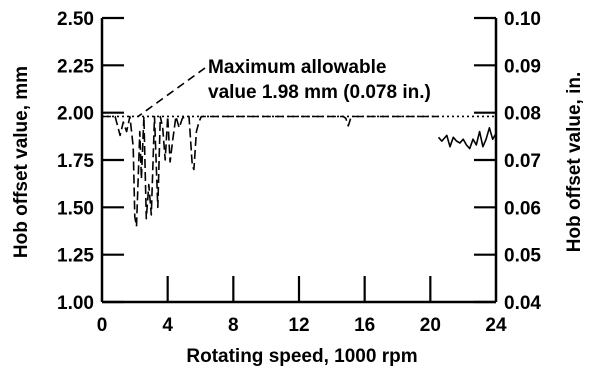 The width and height of the screenshot is (590, 372). What do you see at coordinates (75, 66) in the screenshot?
I see `y-tick-label: 2.25` at bounding box center [75, 66].